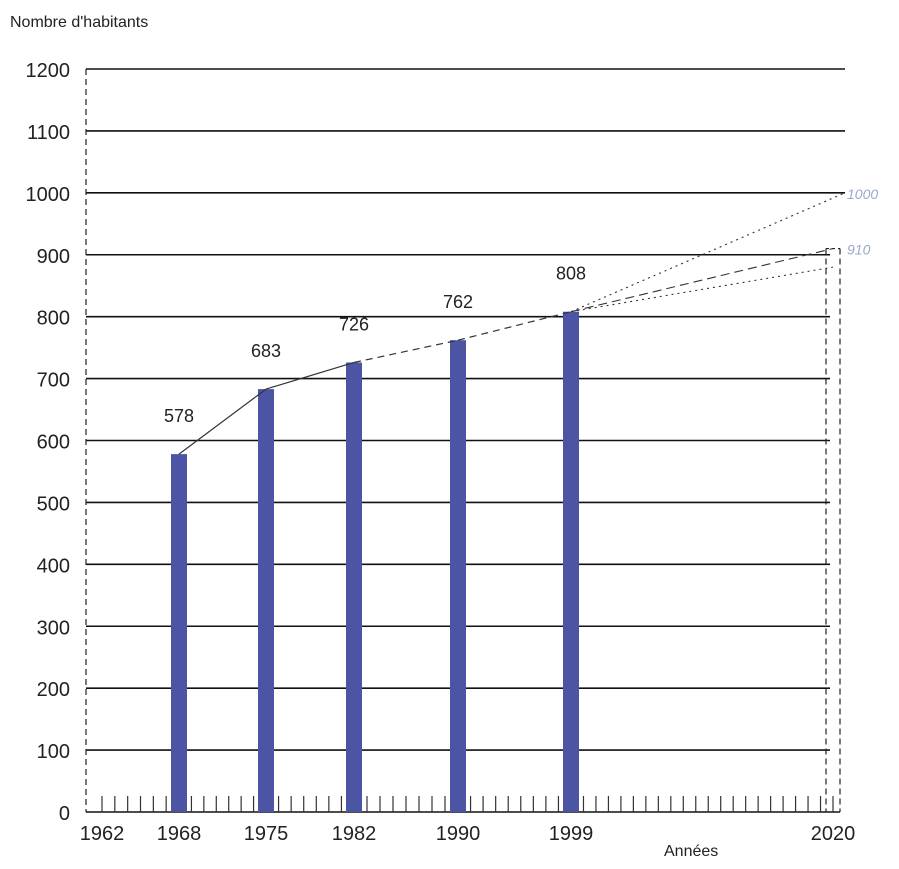 Image resolution: width=899 pixels, height=869 pixels. What do you see at coordinates (48, 71) in the screenshot?
I see `y-tick-label: 1200` at bounding box center [48, 71].